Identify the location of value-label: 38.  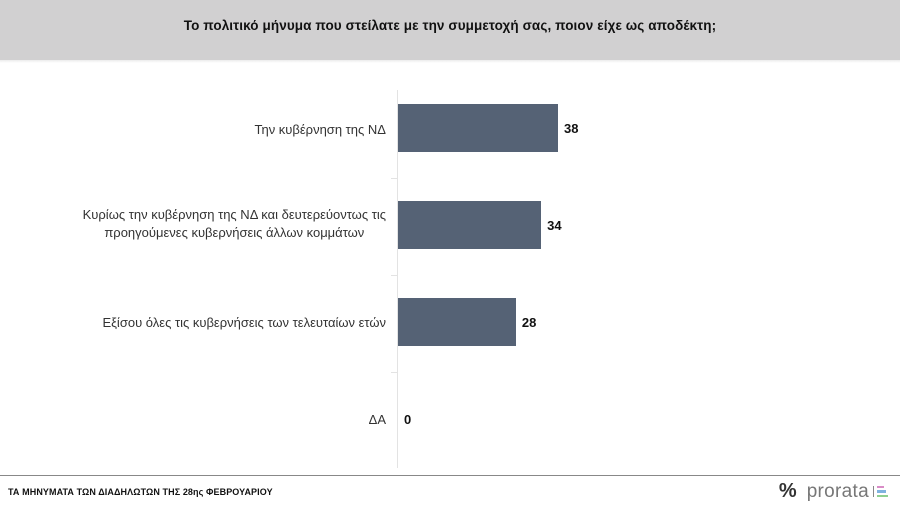
(571, 128).